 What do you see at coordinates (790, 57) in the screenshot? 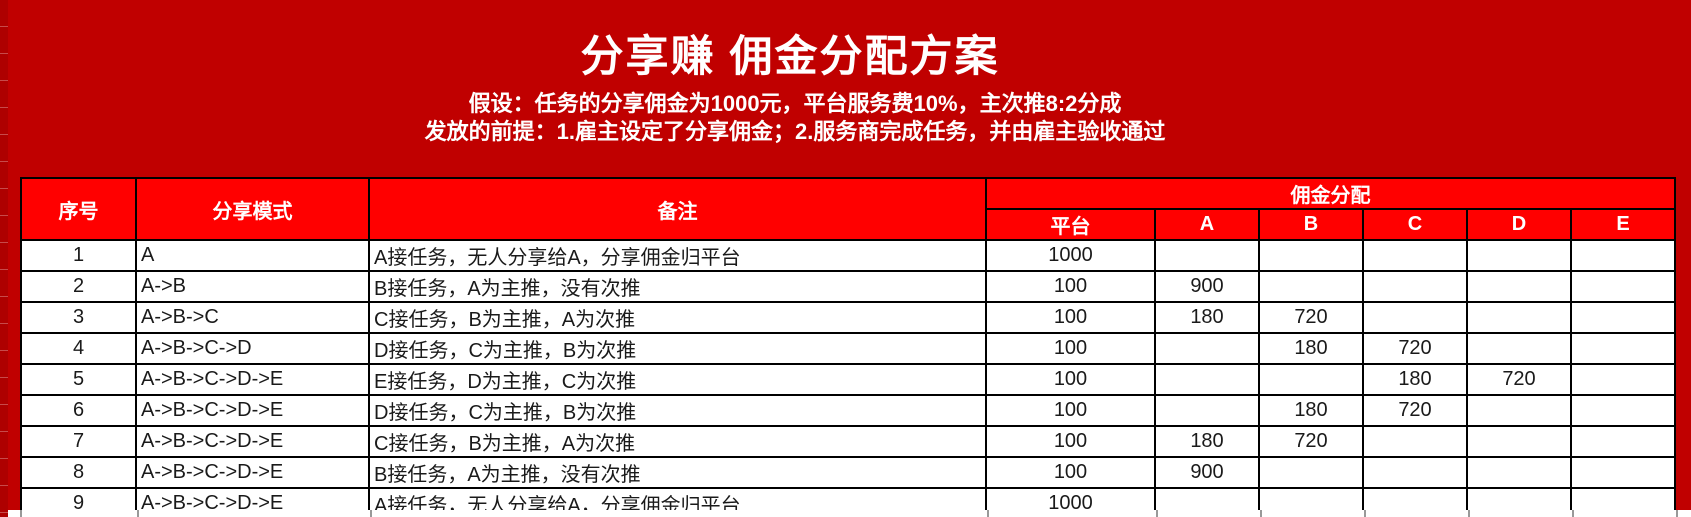
I see `page-title: 分享赚 佣金分配方案` at bounding box center [790, 57].